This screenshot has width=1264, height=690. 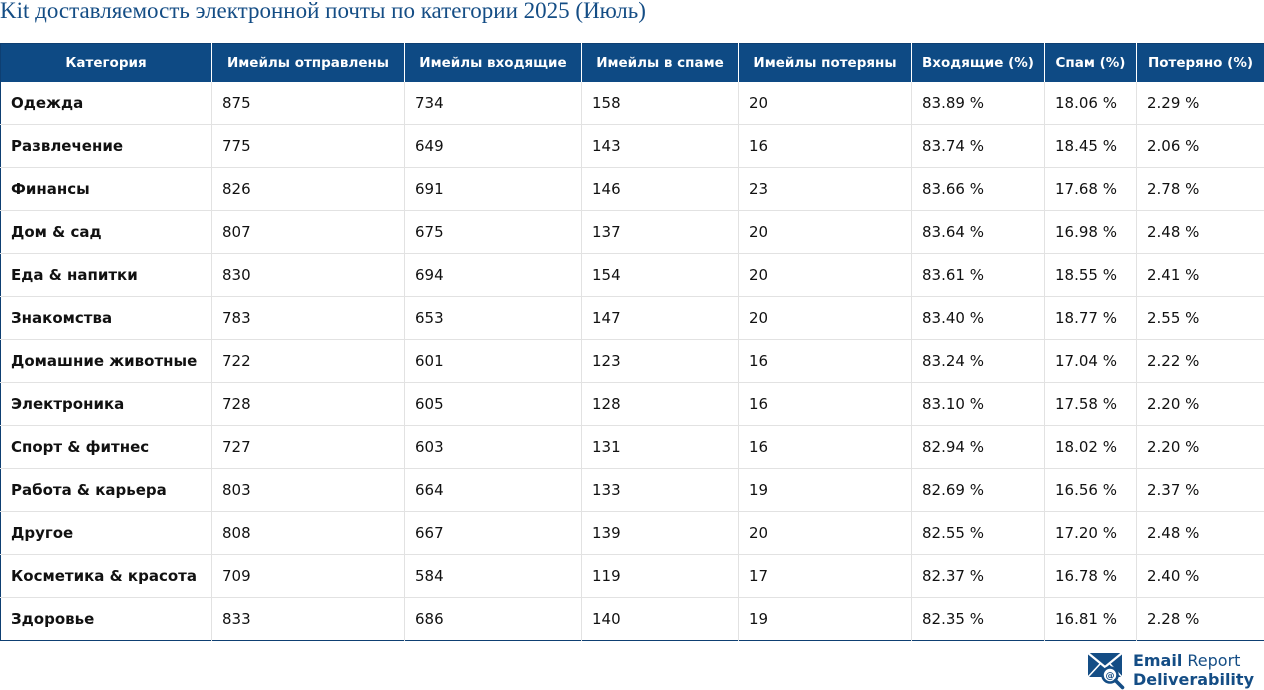 I want to click on cell-inbox-pct: 83.66 %, so click(x=978, y=189).